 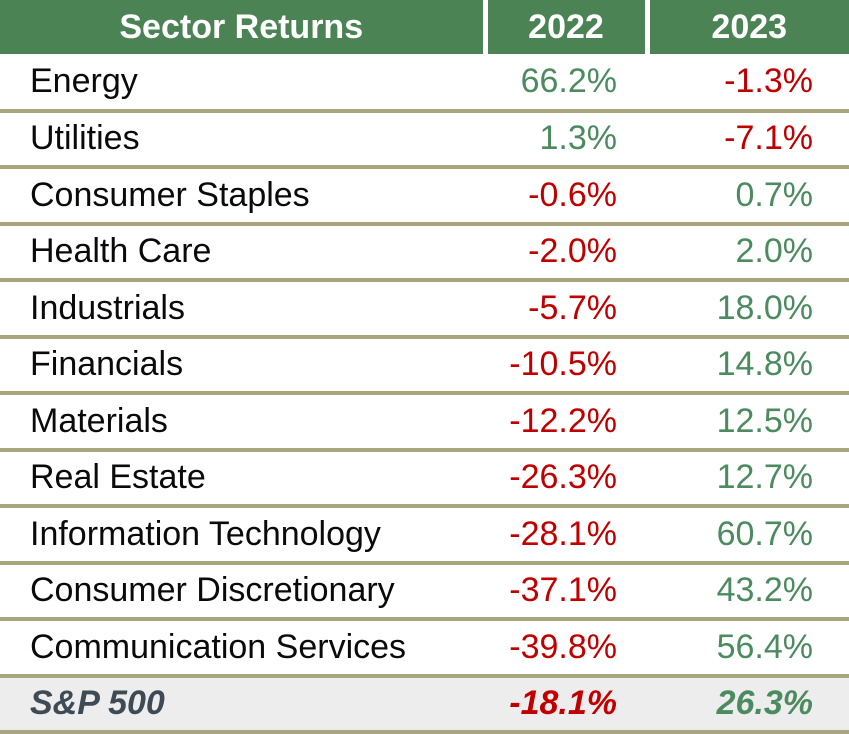 What do you see at coordinates (85, 138) in the screenshot?
I see `sector-label: Utilities` at bounding box center [85, 138].